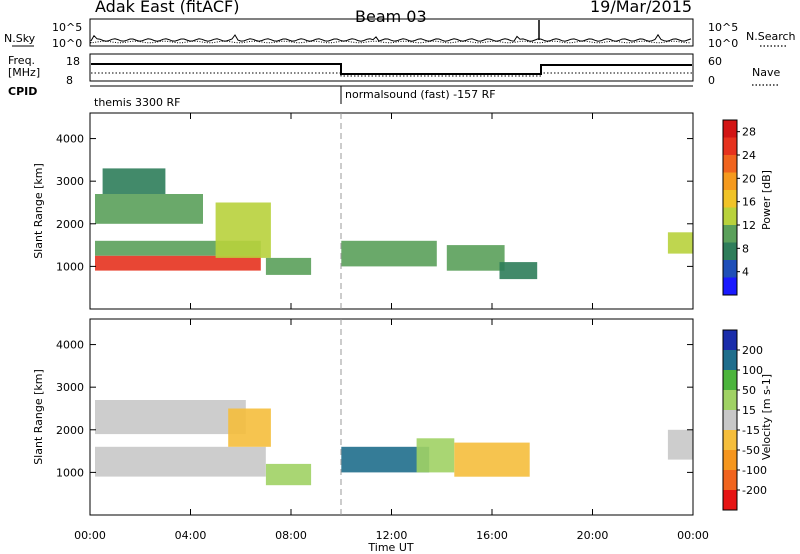 The width and height of the screenshot is (800, 554). Describe the element at coordinates (749, 132) in the screenshot. I see `power-colorbar-tick-label: 28` at that location.